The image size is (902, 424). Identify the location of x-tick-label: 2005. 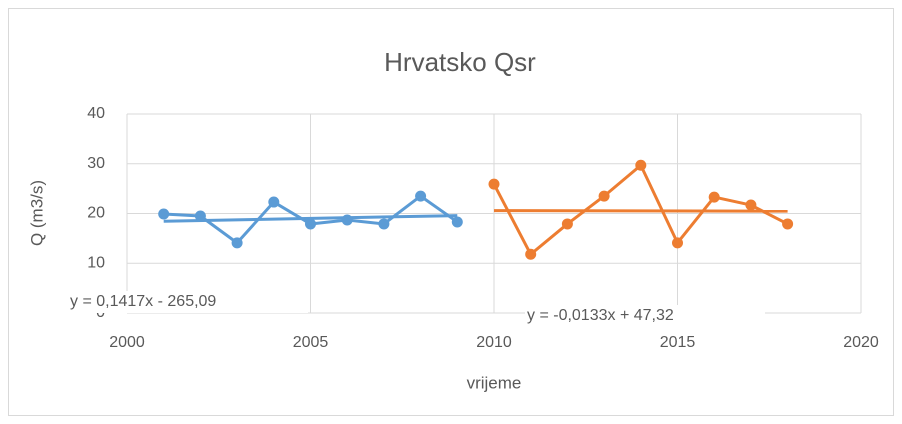
(311, 342).